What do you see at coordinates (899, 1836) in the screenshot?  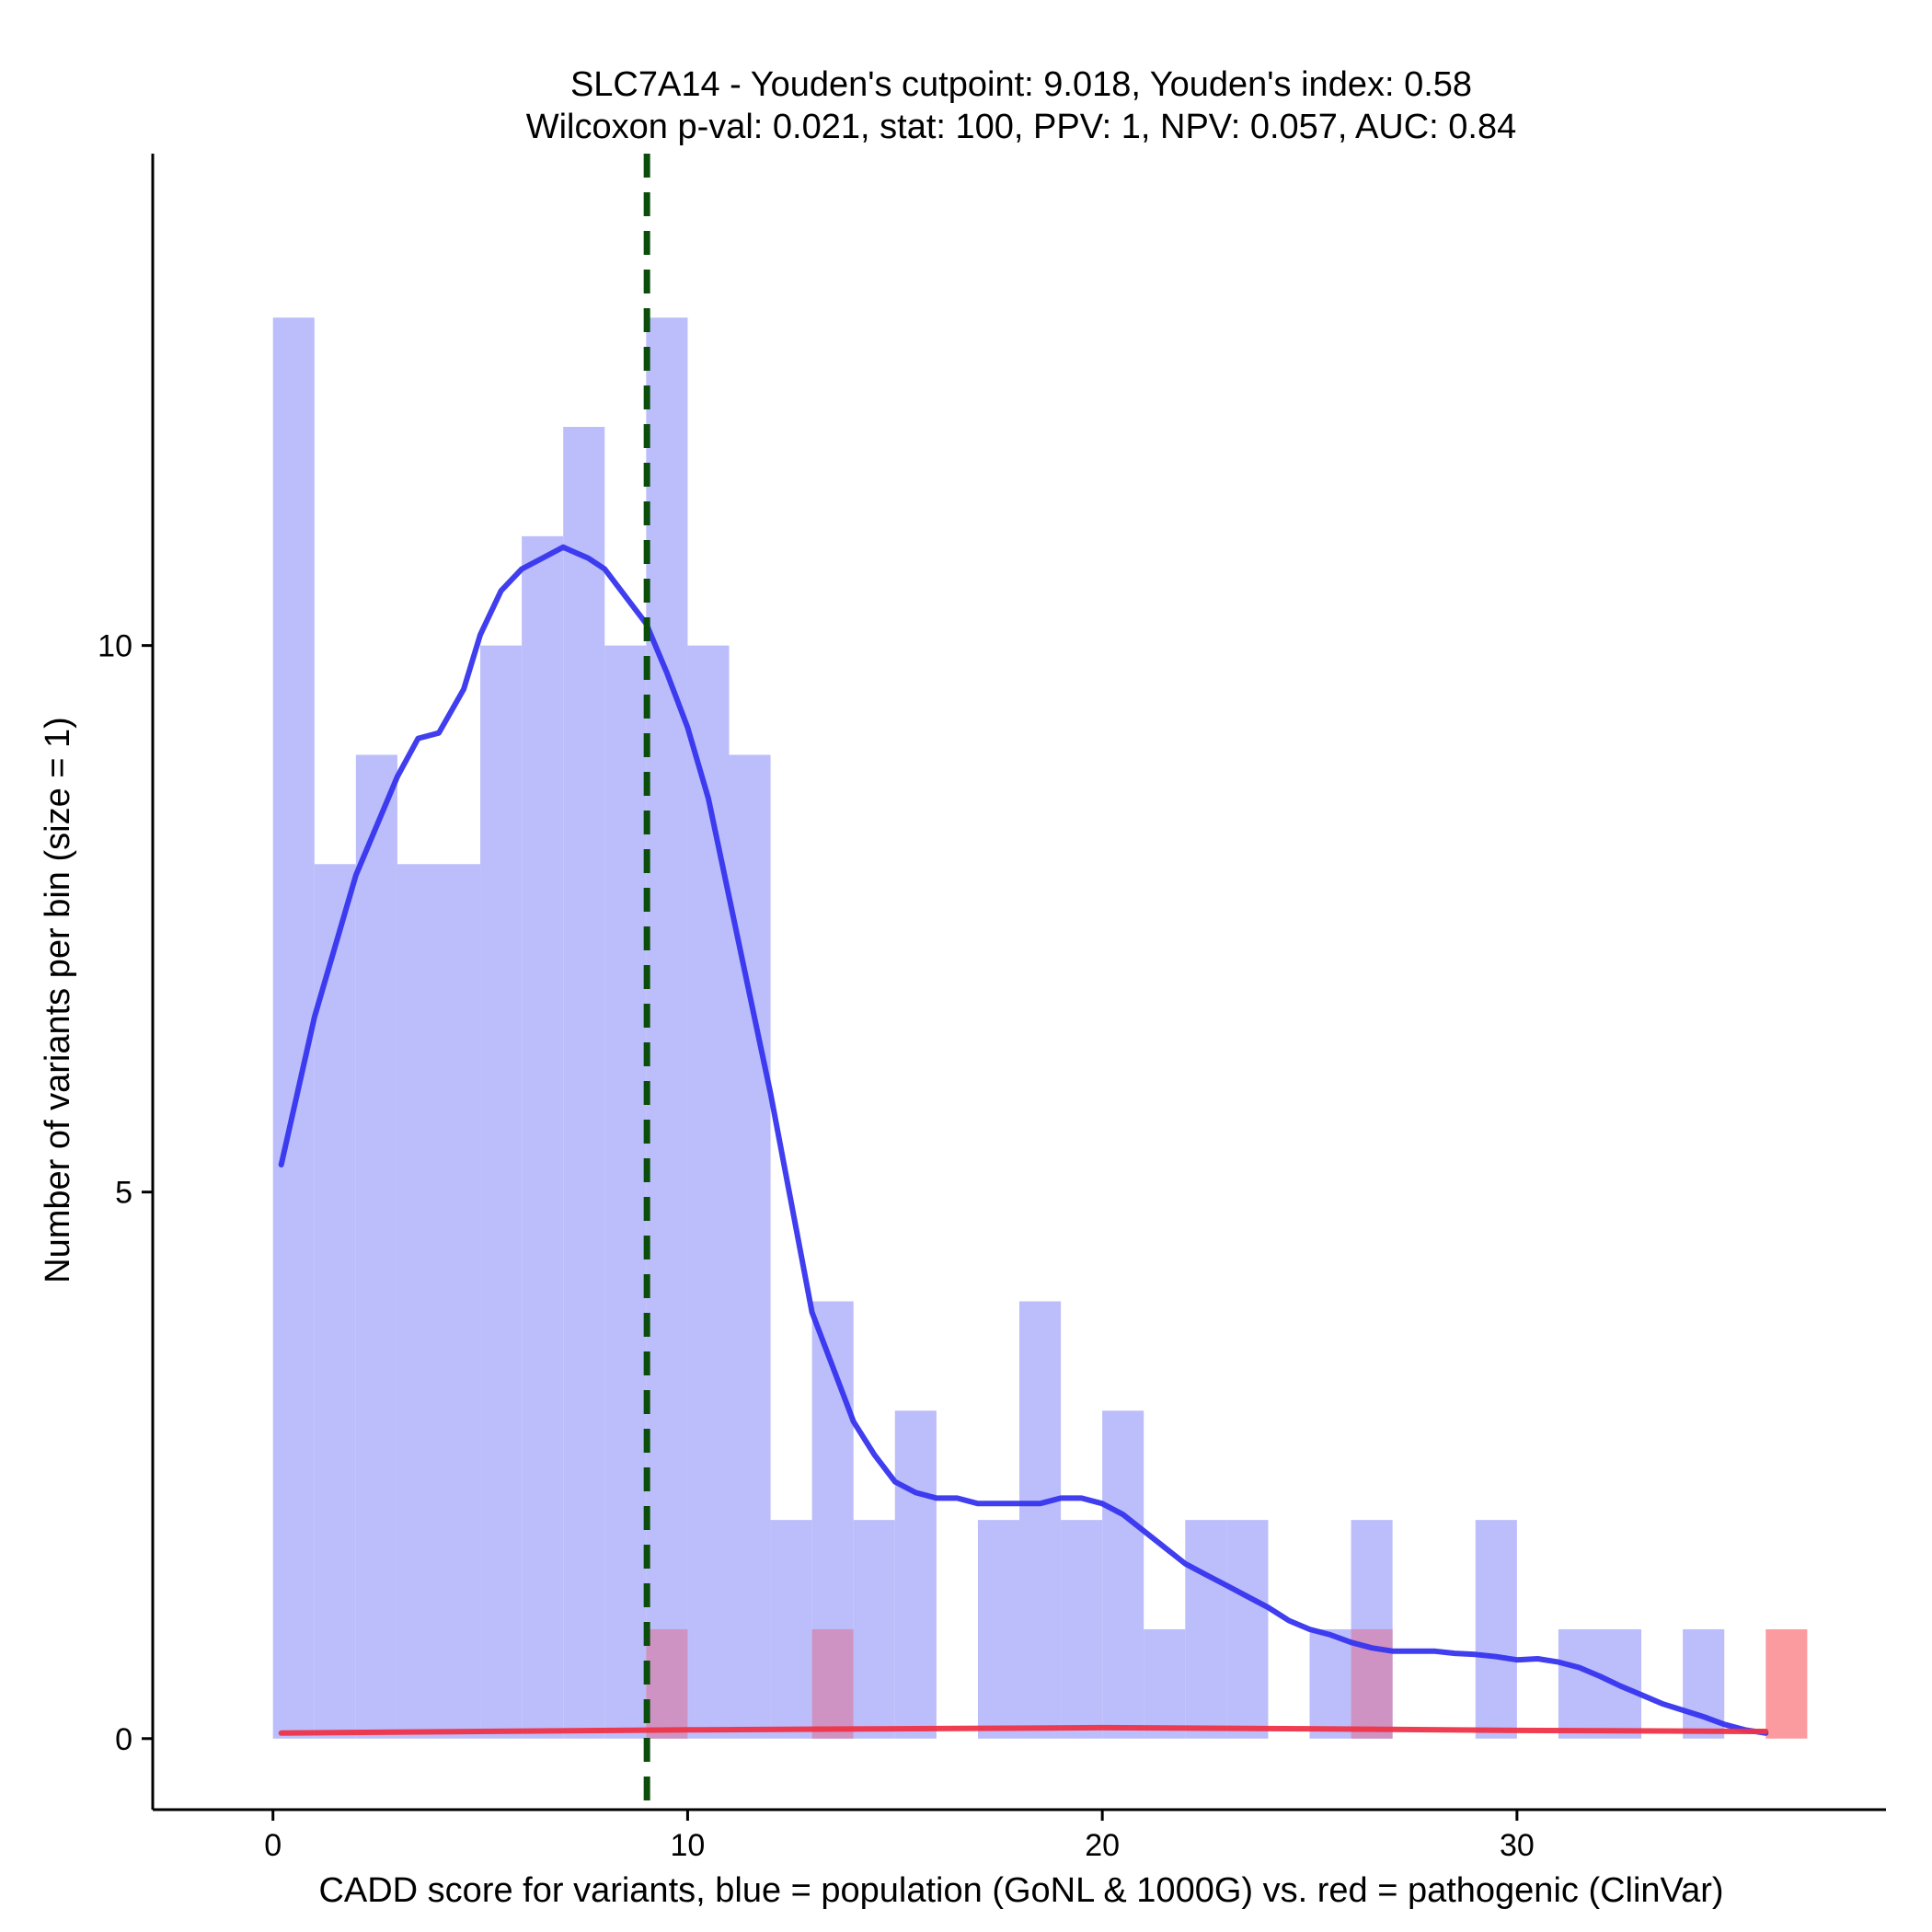 I see `x-axis-ticks: 0 10 20 30` at bounding box center [899, 1836].